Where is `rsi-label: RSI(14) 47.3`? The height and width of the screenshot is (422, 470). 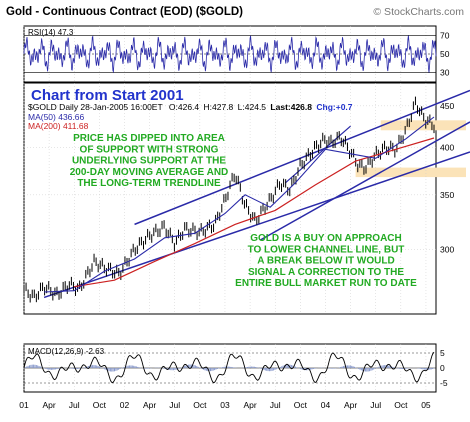
rsi-label: RSI(14) 47.3 is located at coordinates (51, 32).